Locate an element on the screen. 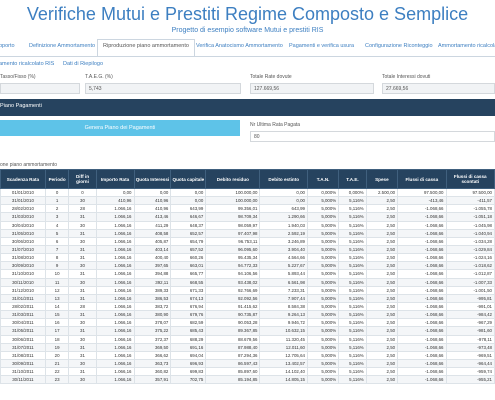 The height and width of the screenshot is (400, 495). tab-divider is located at coordinates (247, 56).